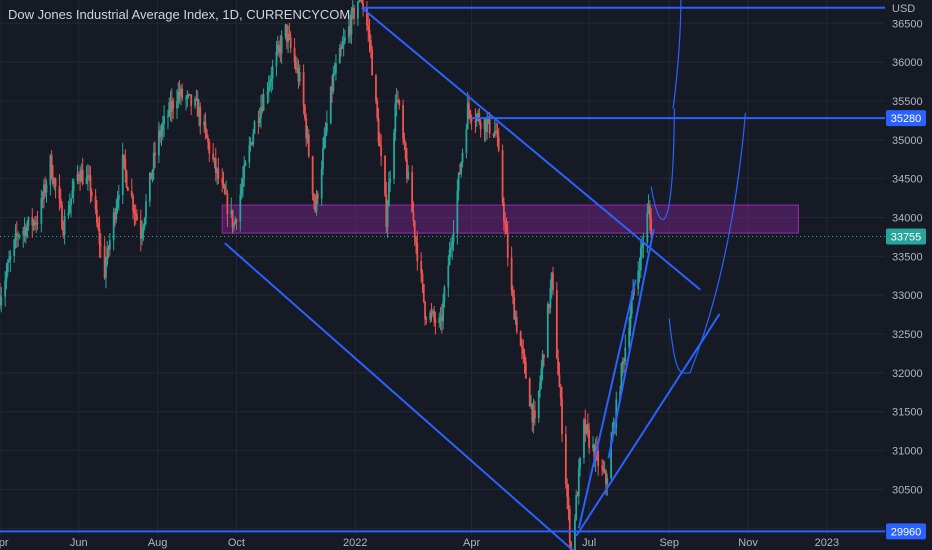 This screenshot has width=932, height=550. I want to click on y-tick-label: 35000, so click(907, 141).